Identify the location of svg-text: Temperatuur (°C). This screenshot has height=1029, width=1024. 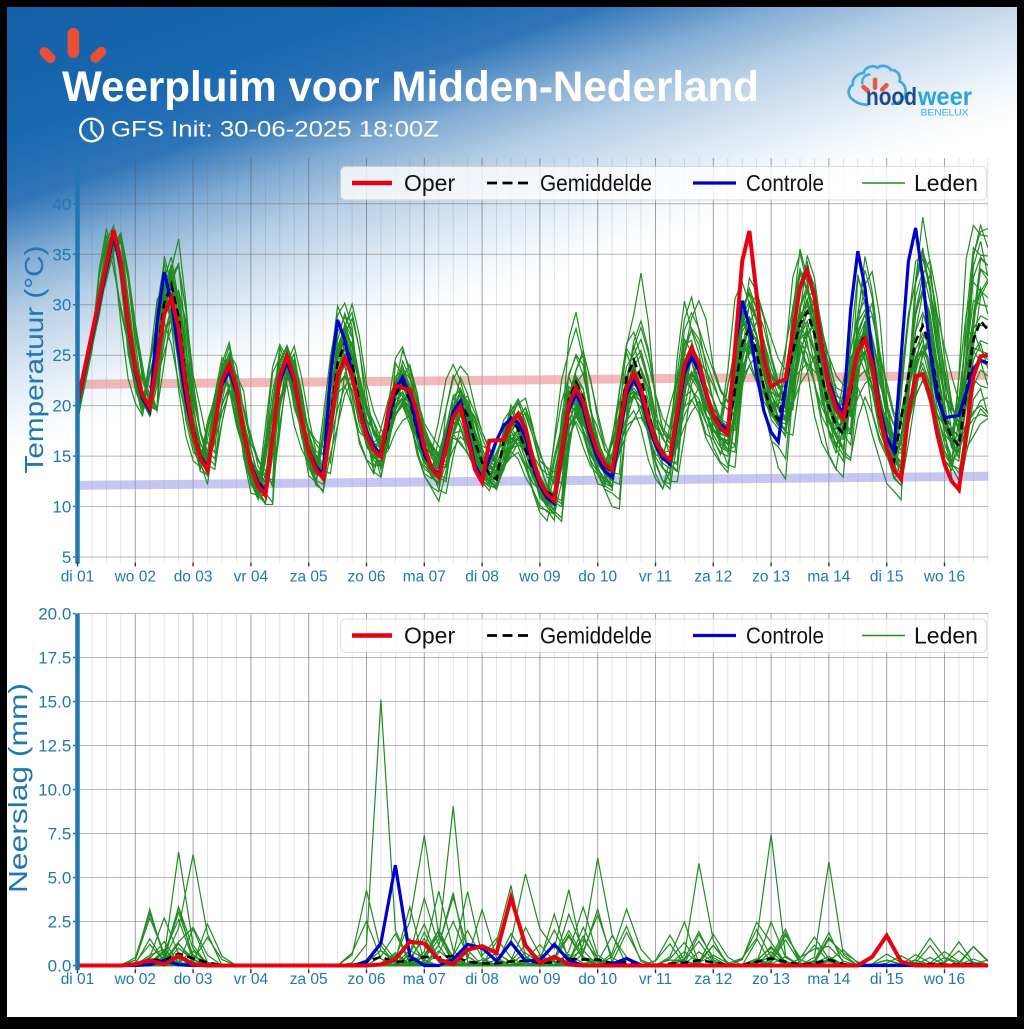
(34, 360).